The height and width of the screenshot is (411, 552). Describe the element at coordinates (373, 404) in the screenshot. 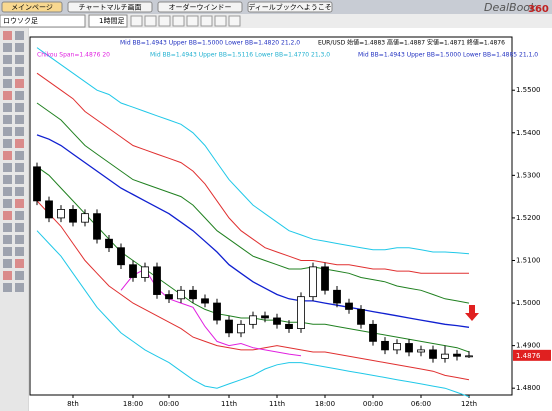

I see `x-tick-label: 00:00` at that location.